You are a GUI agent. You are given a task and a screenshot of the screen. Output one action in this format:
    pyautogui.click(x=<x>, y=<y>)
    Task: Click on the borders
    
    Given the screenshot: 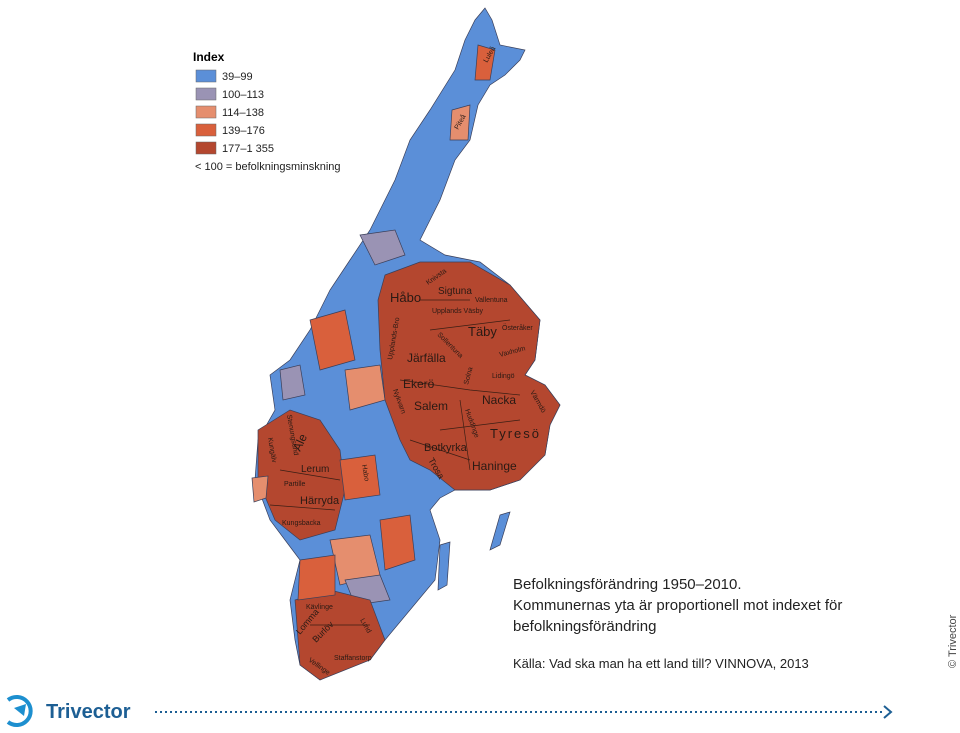 What is the action you would take?
    pyautogui.click(x=395, y=462)
    